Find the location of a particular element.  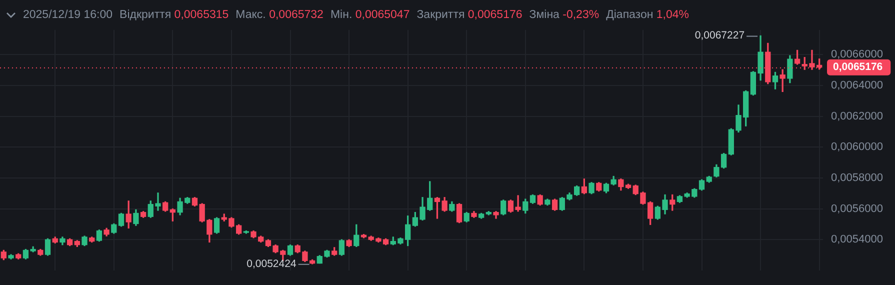

text: Зміна -0,23% is located at coordinates (564, 15).